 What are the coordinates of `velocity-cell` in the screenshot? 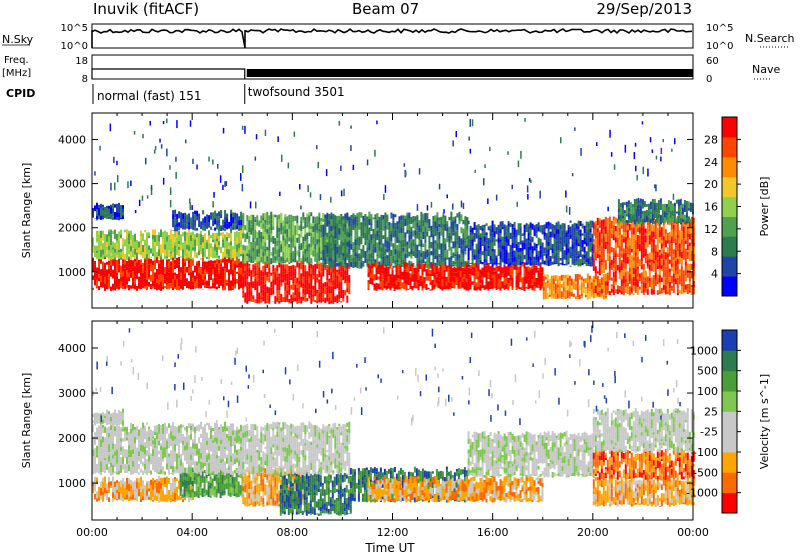 It's located at (105, 490).